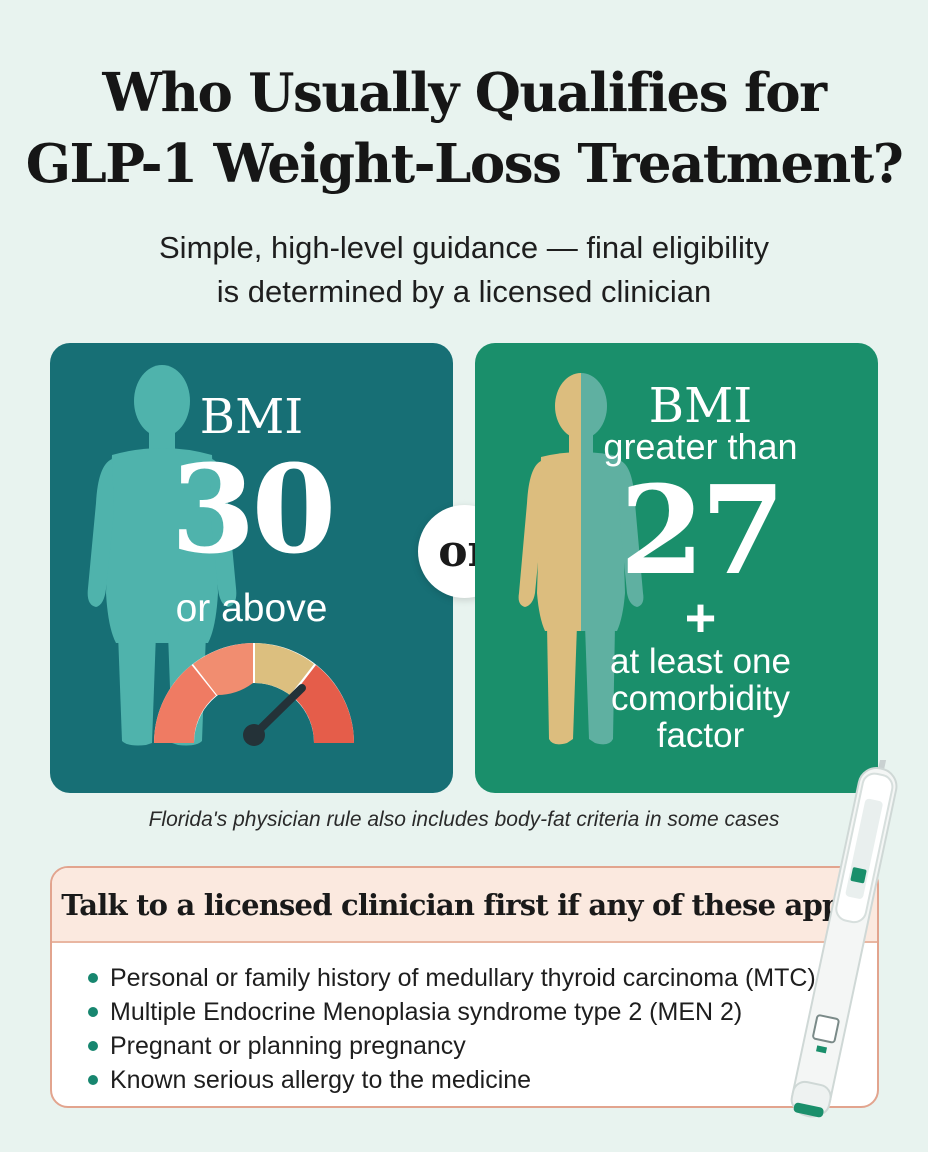 The height and width of the screenshot is (1152, 928). I want to click on bmi-gauge-icon, so click(254, 694).